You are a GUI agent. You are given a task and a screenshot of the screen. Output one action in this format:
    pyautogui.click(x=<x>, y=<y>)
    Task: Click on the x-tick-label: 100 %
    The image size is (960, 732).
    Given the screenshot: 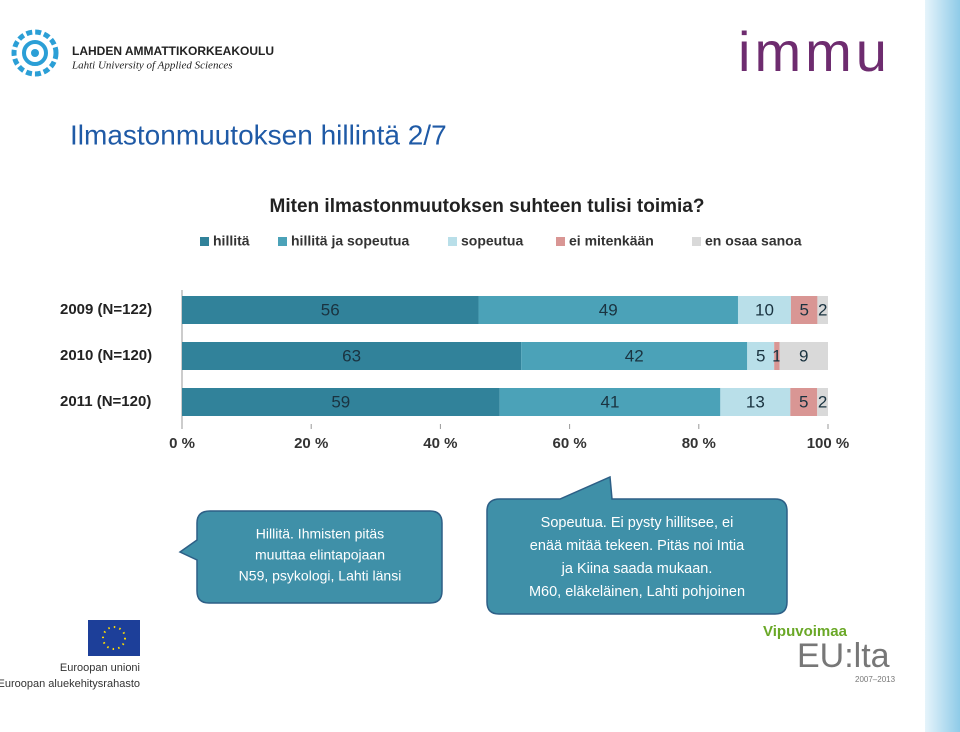 What is the action you would take?
    pyautogui.click(x=828, y=443)
    